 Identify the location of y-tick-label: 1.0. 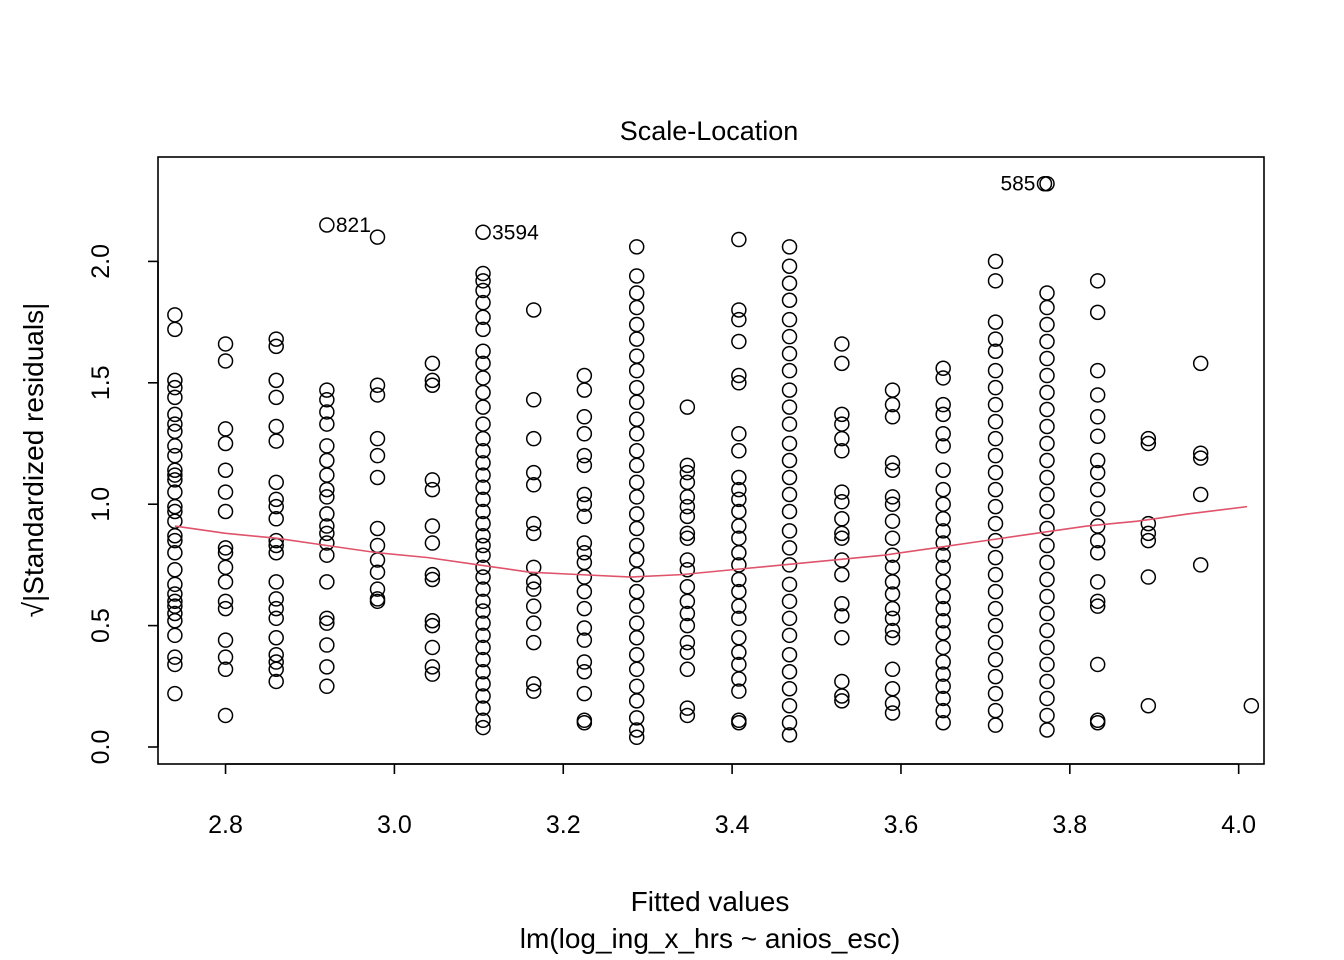
(101, 504).